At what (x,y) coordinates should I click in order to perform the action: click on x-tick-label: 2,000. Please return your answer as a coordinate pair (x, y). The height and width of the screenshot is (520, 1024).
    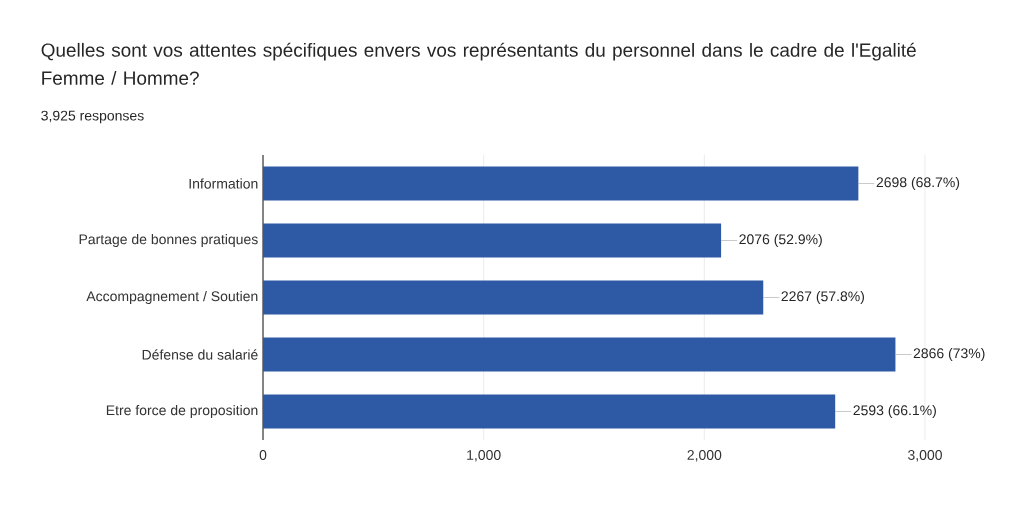
    Looking at the image, I should click on (704, 456).